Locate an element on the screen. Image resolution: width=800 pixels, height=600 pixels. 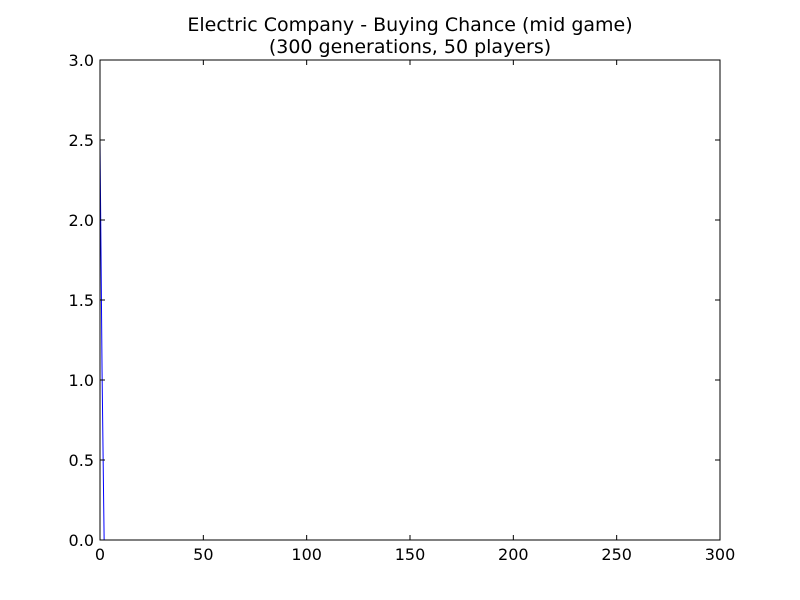
x-tick-label: 250 is located at coordinates (616, 554).